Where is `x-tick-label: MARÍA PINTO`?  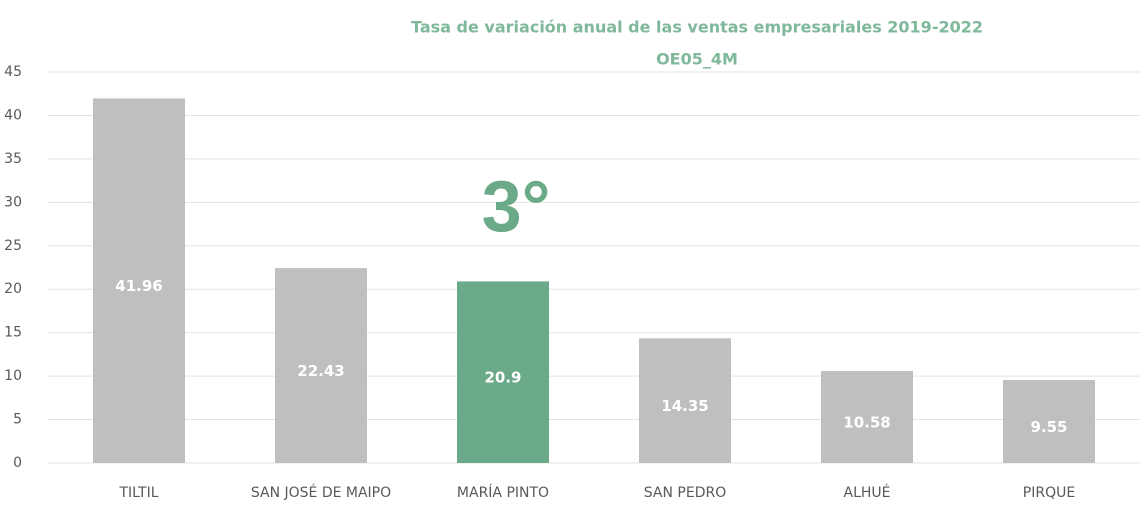
x-tick-label: MARÍA PINTO is located at coordinates (503, 493).